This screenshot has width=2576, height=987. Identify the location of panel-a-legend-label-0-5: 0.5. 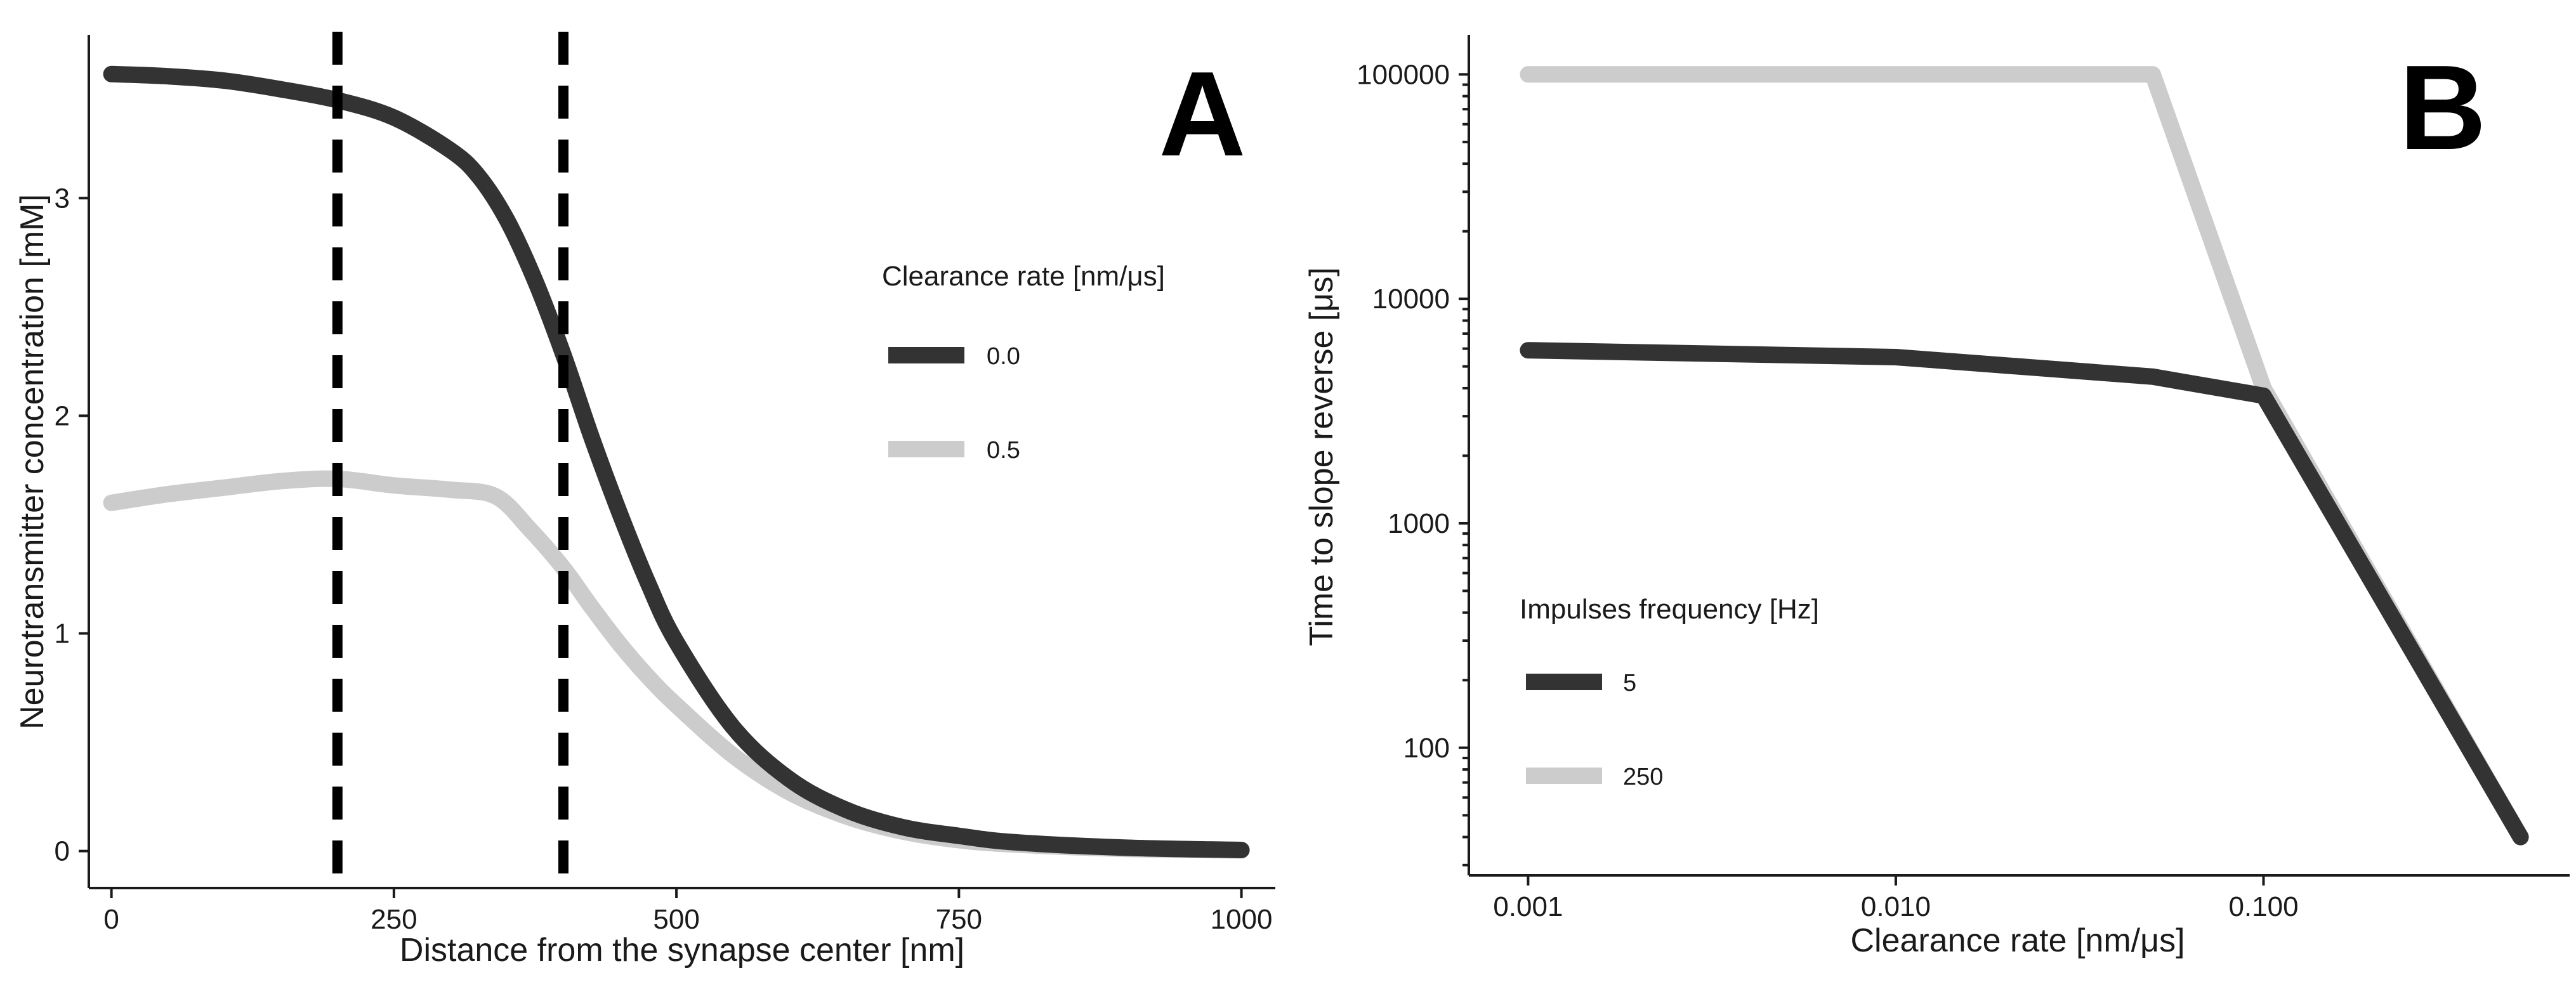
(1003, 450).